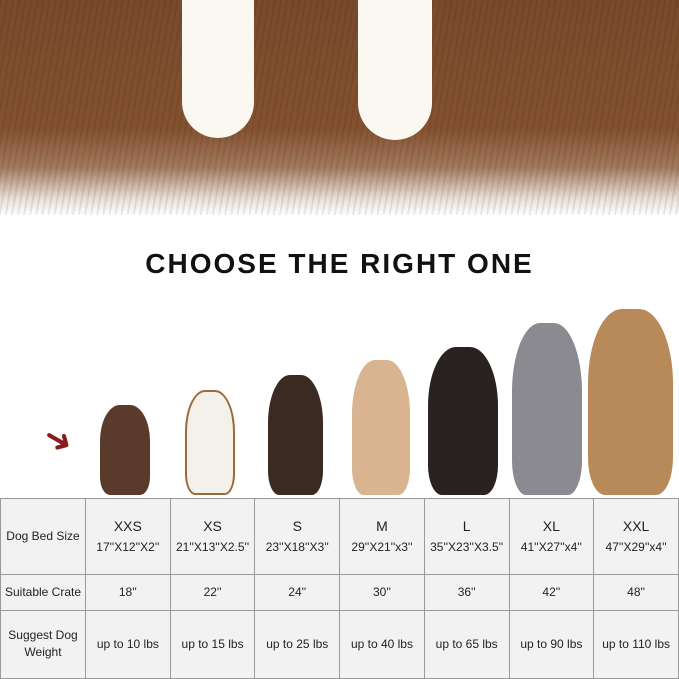 This screenshot has height=679, width=679. What do you see at coordinates (395, 70) in the screenshot?
I see `white-paw-right` at bounding box center [395, 70].